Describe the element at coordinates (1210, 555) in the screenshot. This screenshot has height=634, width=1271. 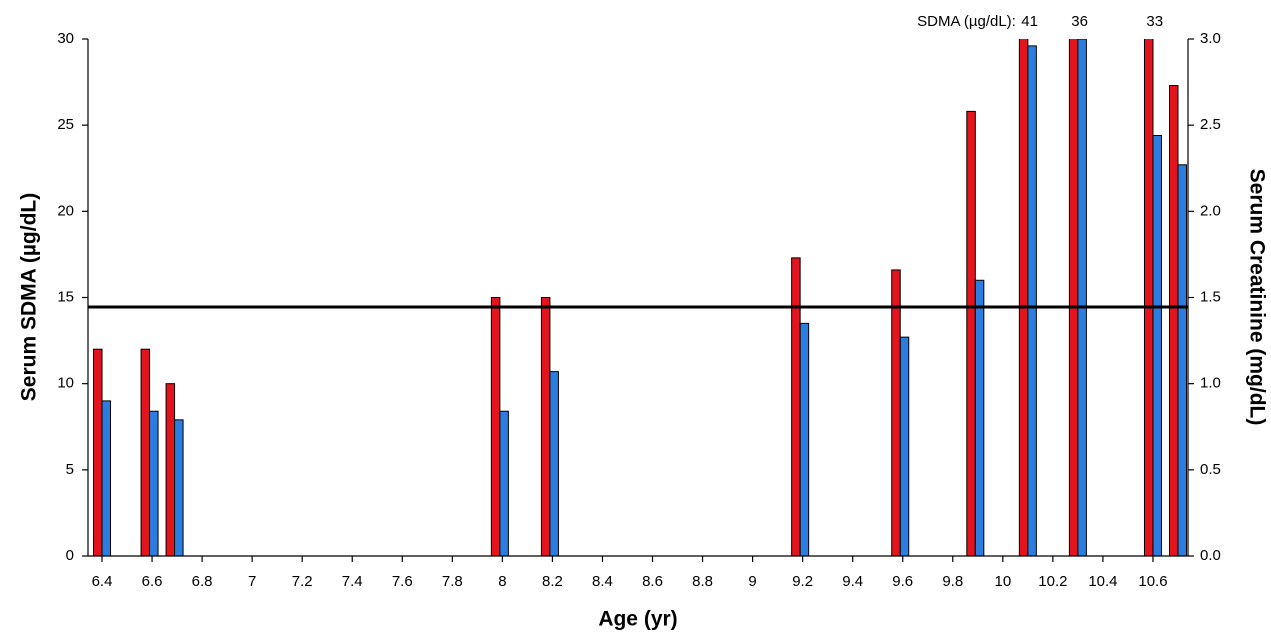
I see `y2-tick-label: 0.0` at that location.